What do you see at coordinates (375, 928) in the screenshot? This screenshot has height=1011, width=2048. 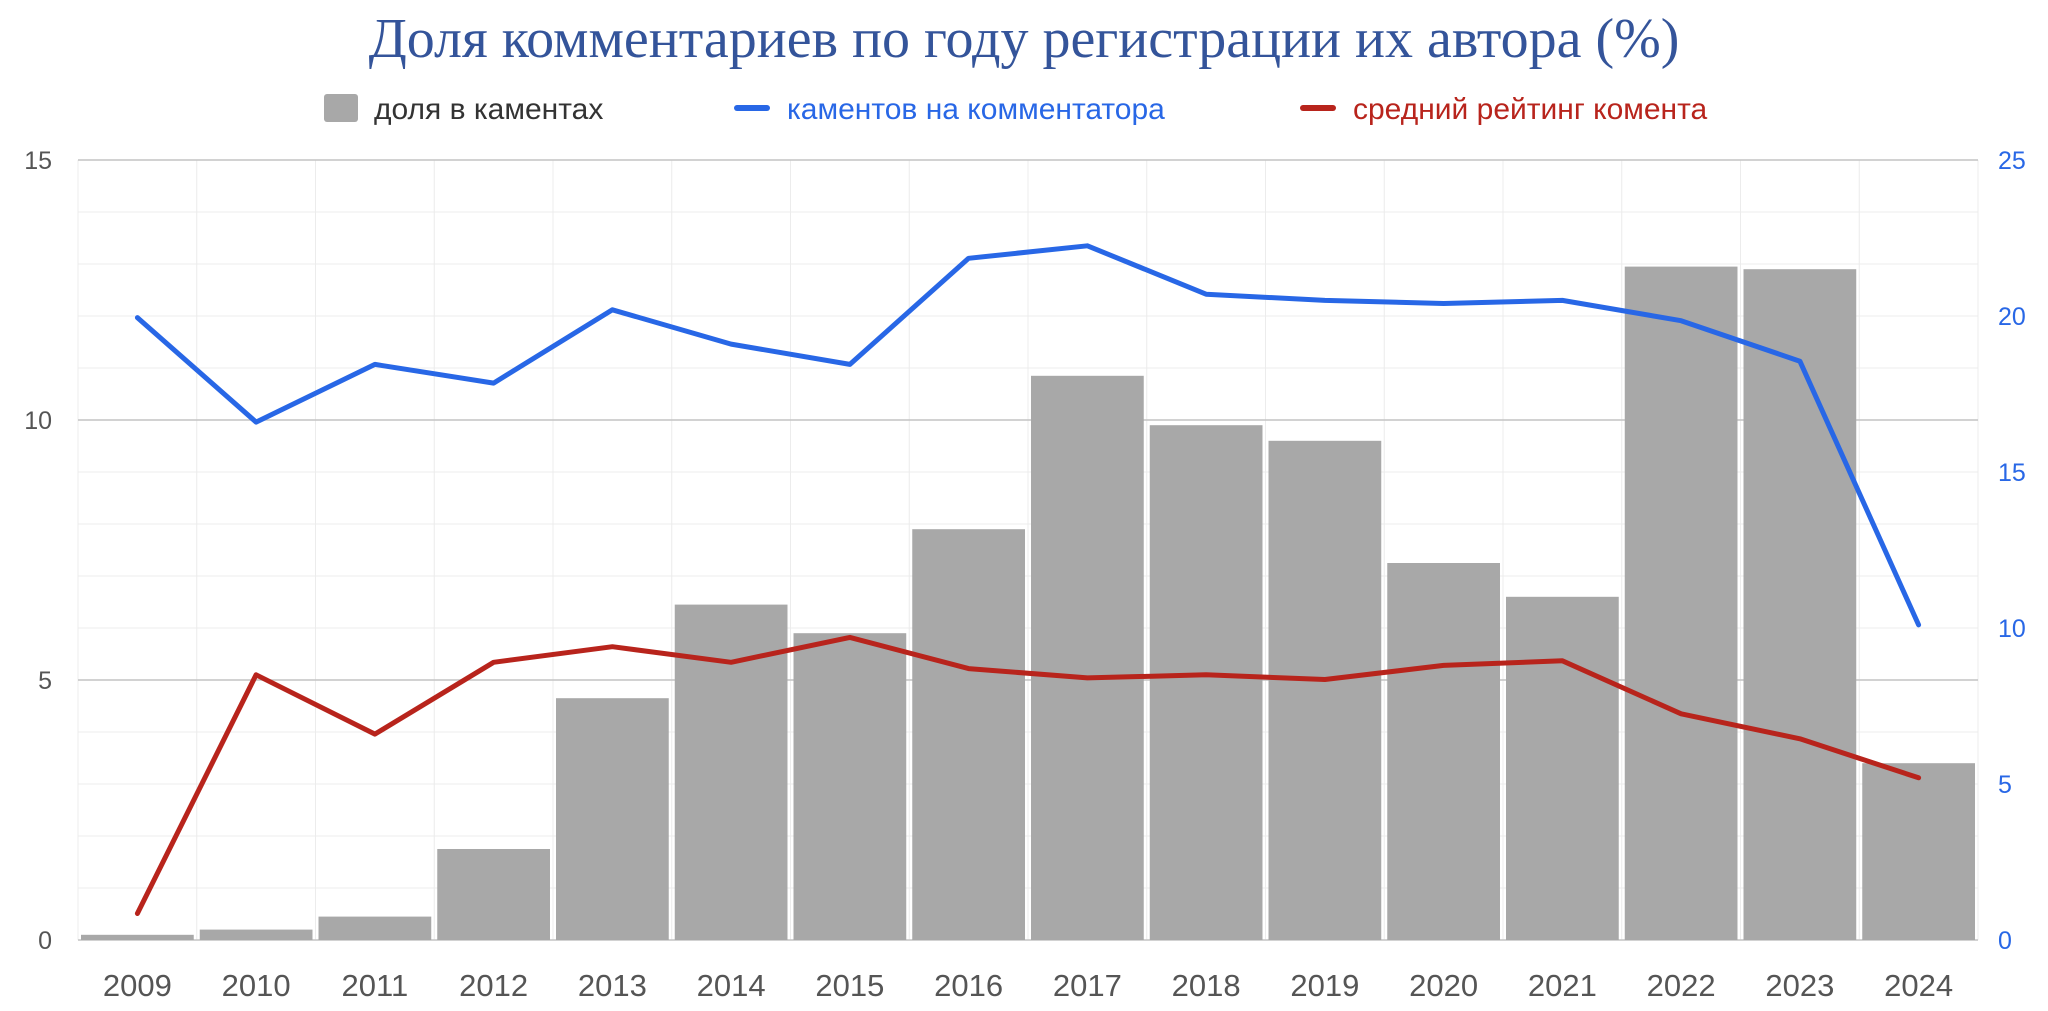 I see `bar-2011` at bounding box center [375, 928].